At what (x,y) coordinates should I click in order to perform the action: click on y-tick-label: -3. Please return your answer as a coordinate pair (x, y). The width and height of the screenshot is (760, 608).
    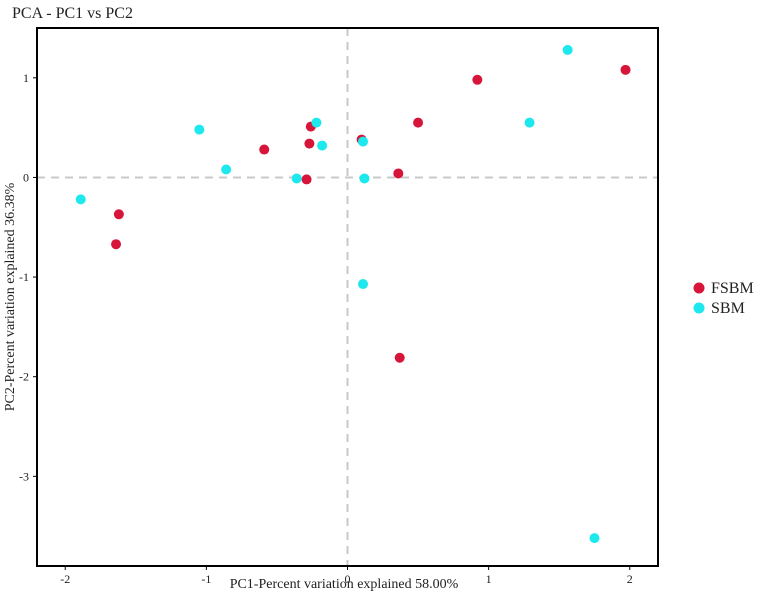
    Looking at the image, I should click on (24, 476).